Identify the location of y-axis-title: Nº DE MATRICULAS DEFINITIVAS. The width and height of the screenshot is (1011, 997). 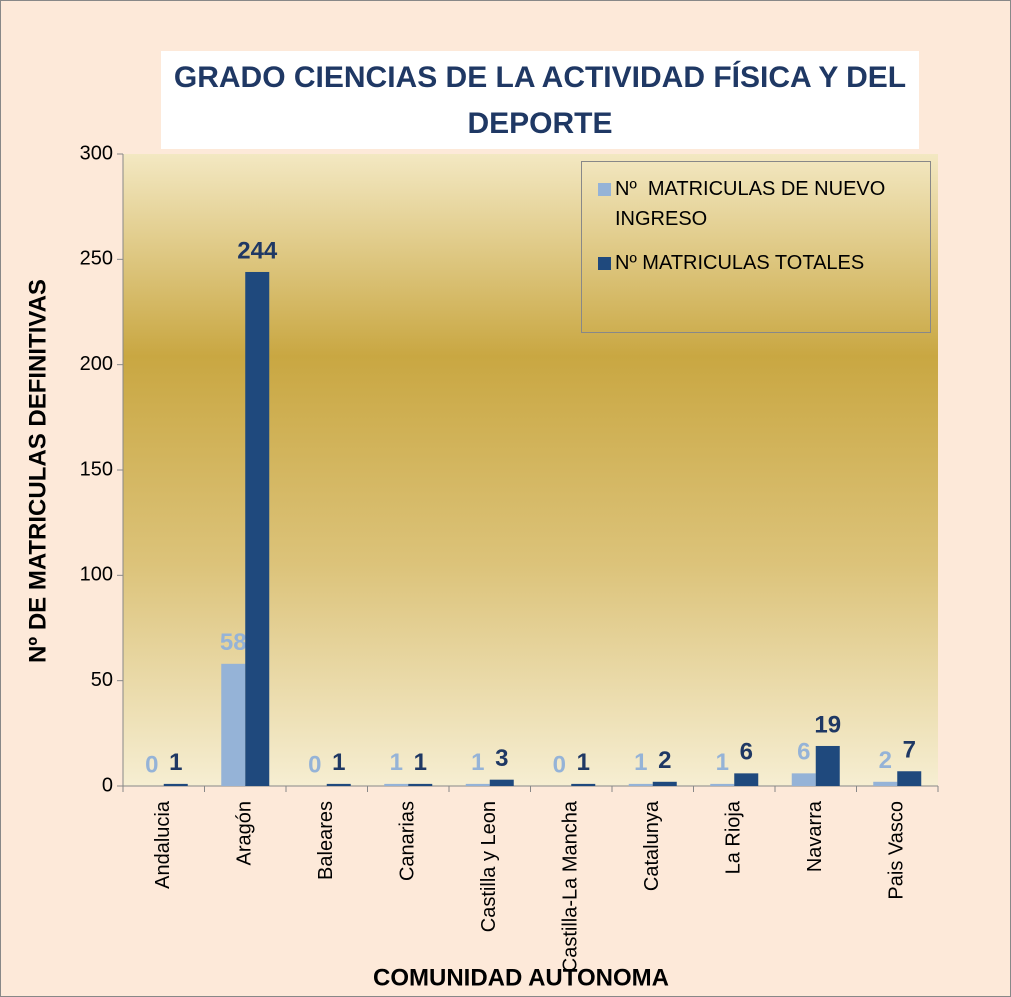
(37, 471).